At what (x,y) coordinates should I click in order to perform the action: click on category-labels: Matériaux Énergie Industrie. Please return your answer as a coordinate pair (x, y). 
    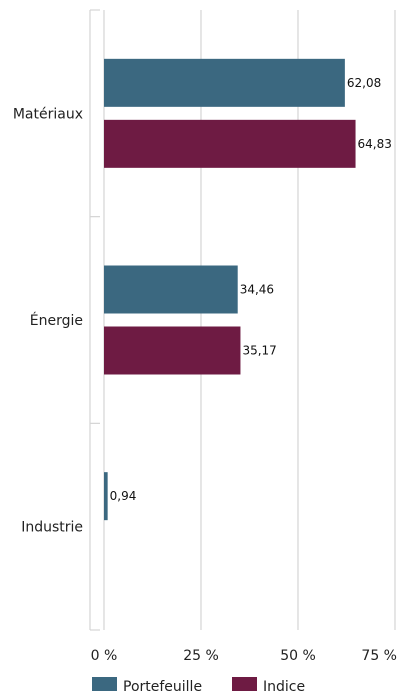
    Looking at the image, I should click on (48, 320).